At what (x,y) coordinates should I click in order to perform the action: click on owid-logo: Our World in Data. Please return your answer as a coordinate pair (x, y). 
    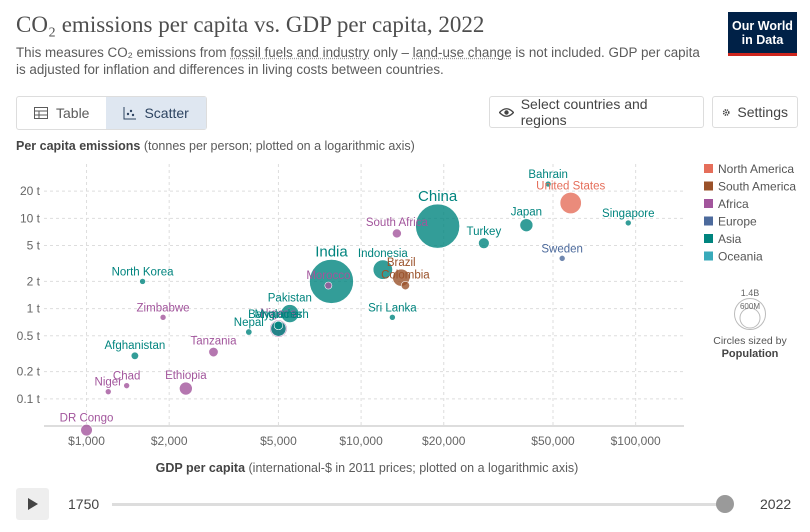
    Looking at the image, I should click on (762, 34).